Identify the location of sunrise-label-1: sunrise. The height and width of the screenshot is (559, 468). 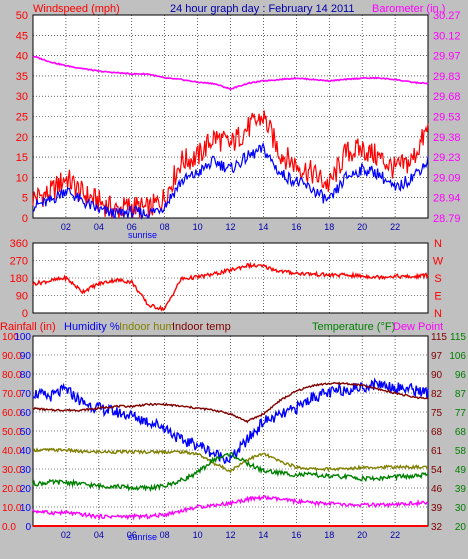
(142, 235).